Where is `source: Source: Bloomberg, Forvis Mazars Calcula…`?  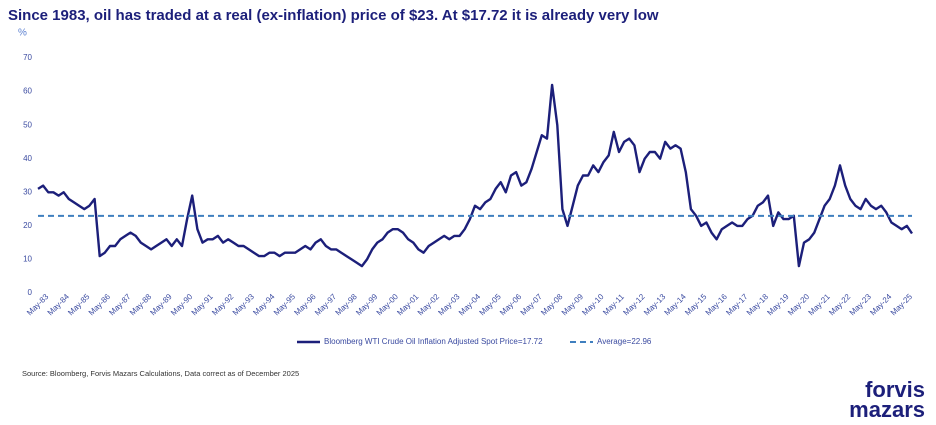
source: Source: Bloomberg, Forvis Mazars Calcula… is located at coordinates (160, 373).